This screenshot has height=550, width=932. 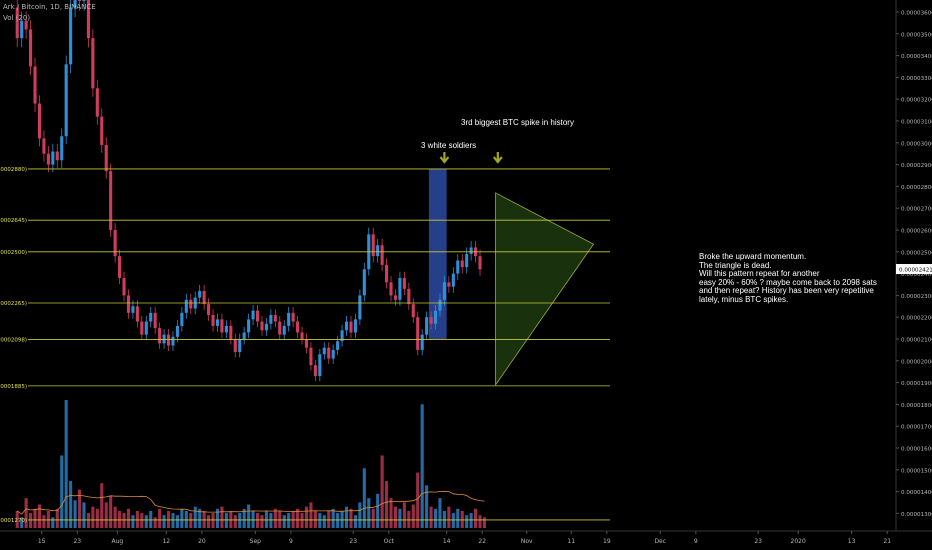 What do you see at coordinates (758, 541) in the screenshot?
I see `time-tick-label: 23` at bounding box center [758, 541].